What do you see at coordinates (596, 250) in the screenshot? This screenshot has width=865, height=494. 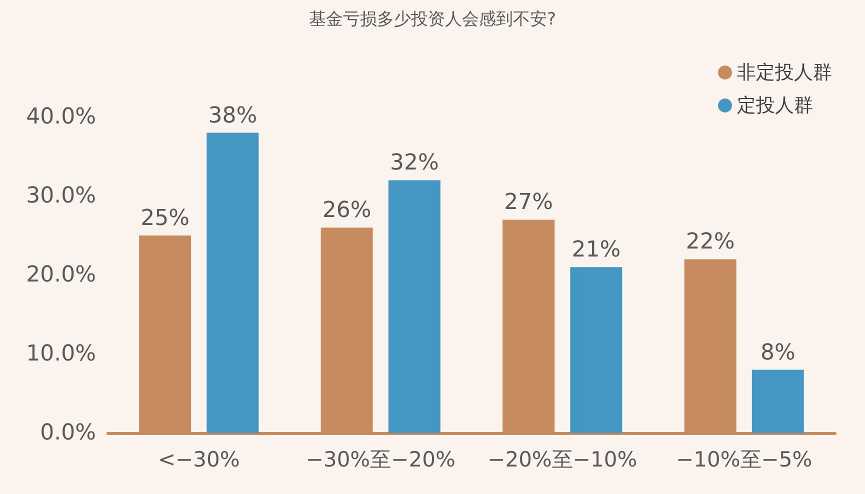 I see `data-label: 21%` at bounding box center [596, 250].